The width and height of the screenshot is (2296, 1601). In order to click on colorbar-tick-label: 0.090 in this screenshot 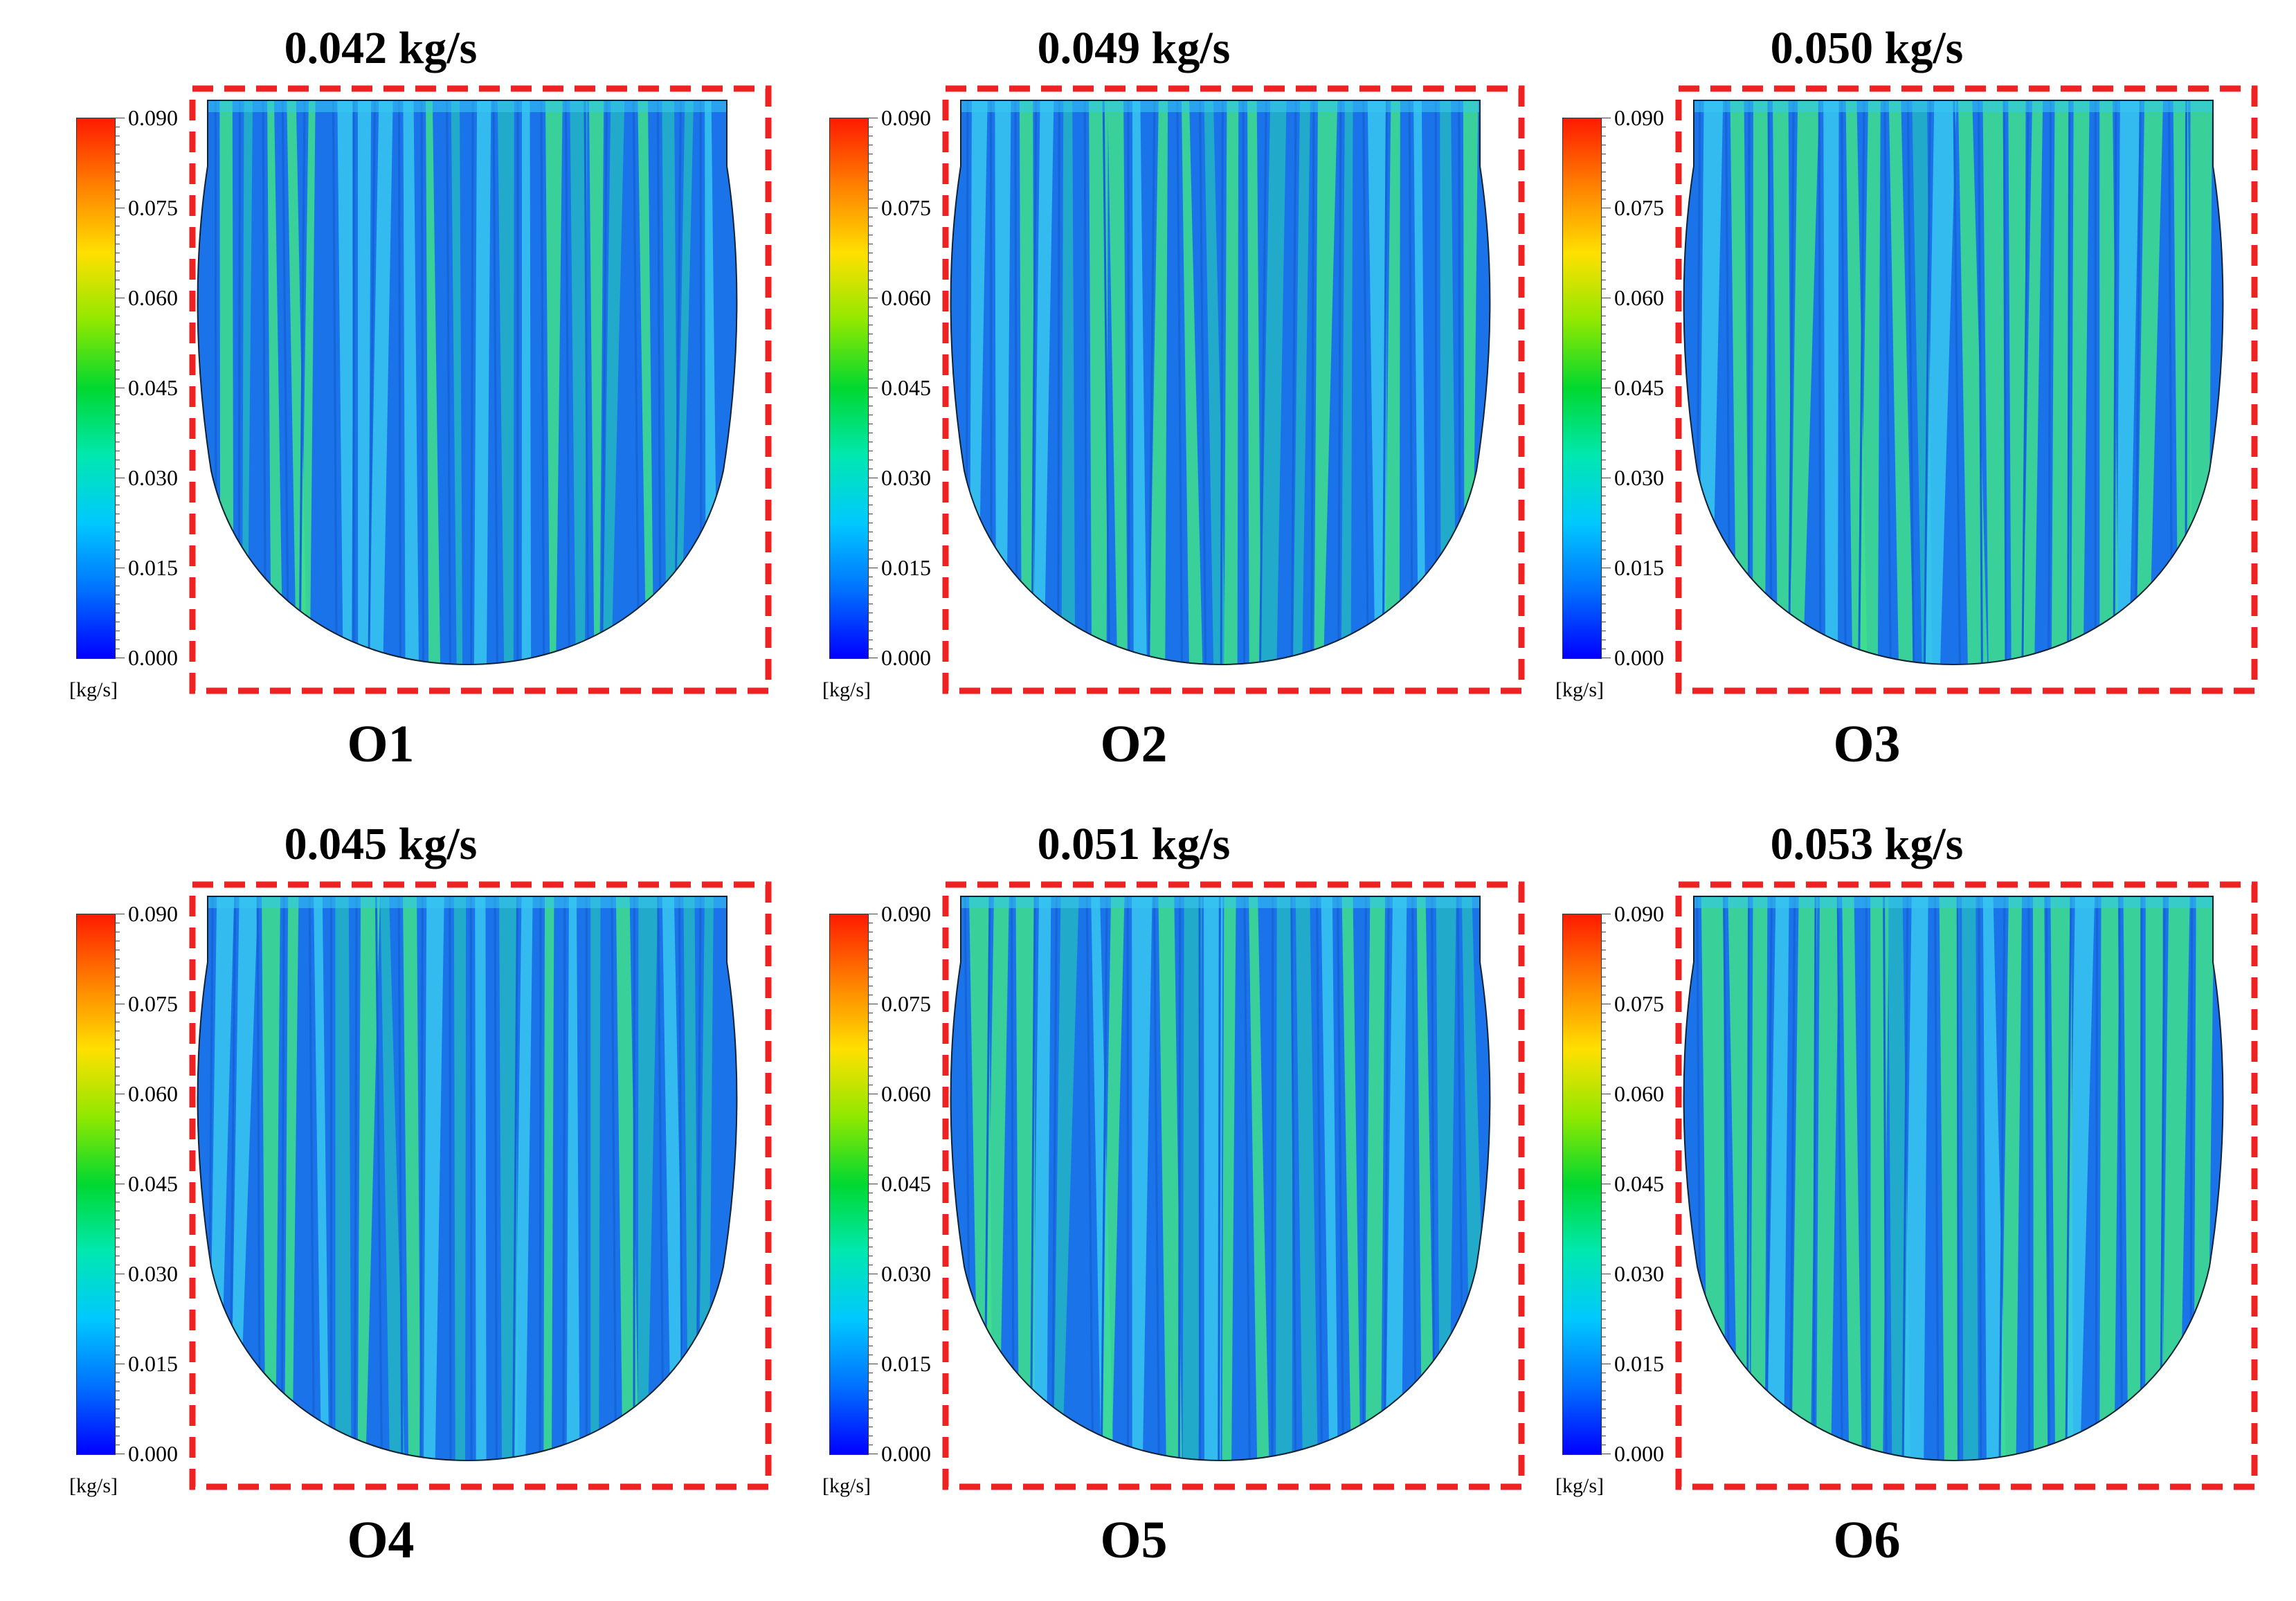, I will do `click(906, 117)`.